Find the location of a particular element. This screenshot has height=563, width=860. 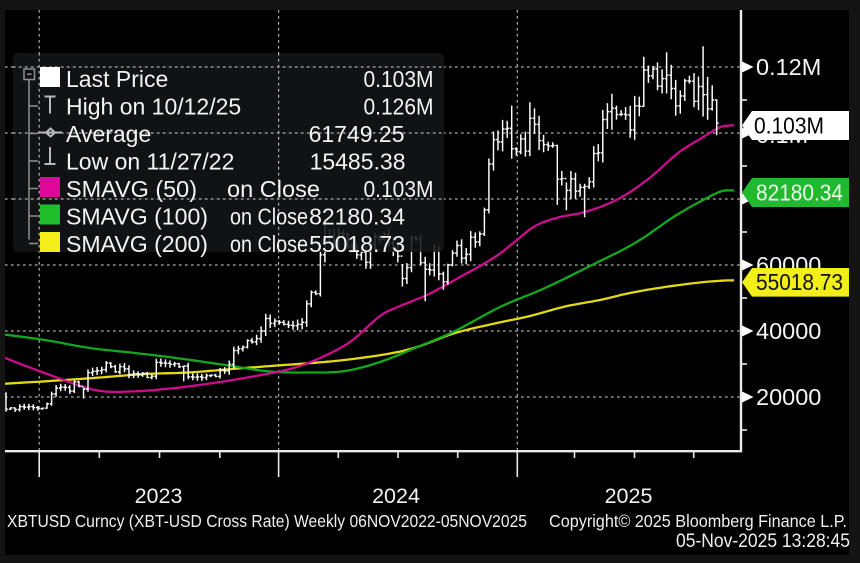

svg-text: Last Price is located at coordinates (117, 79).